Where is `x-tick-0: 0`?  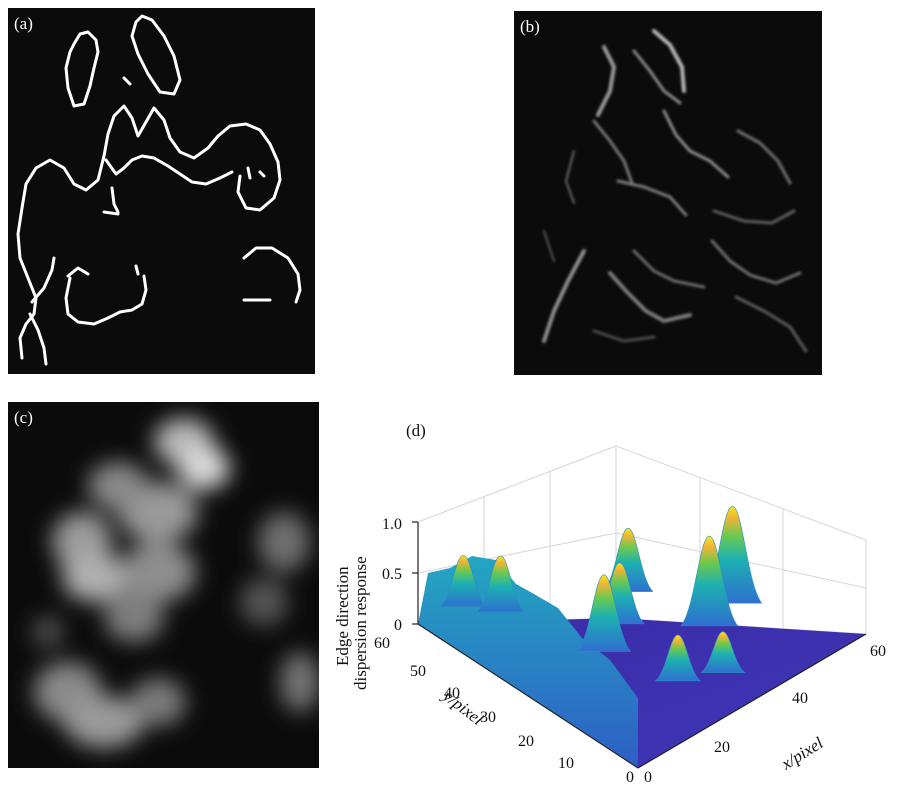 x-tick-0: 0 is located at coordinates (648, 777).